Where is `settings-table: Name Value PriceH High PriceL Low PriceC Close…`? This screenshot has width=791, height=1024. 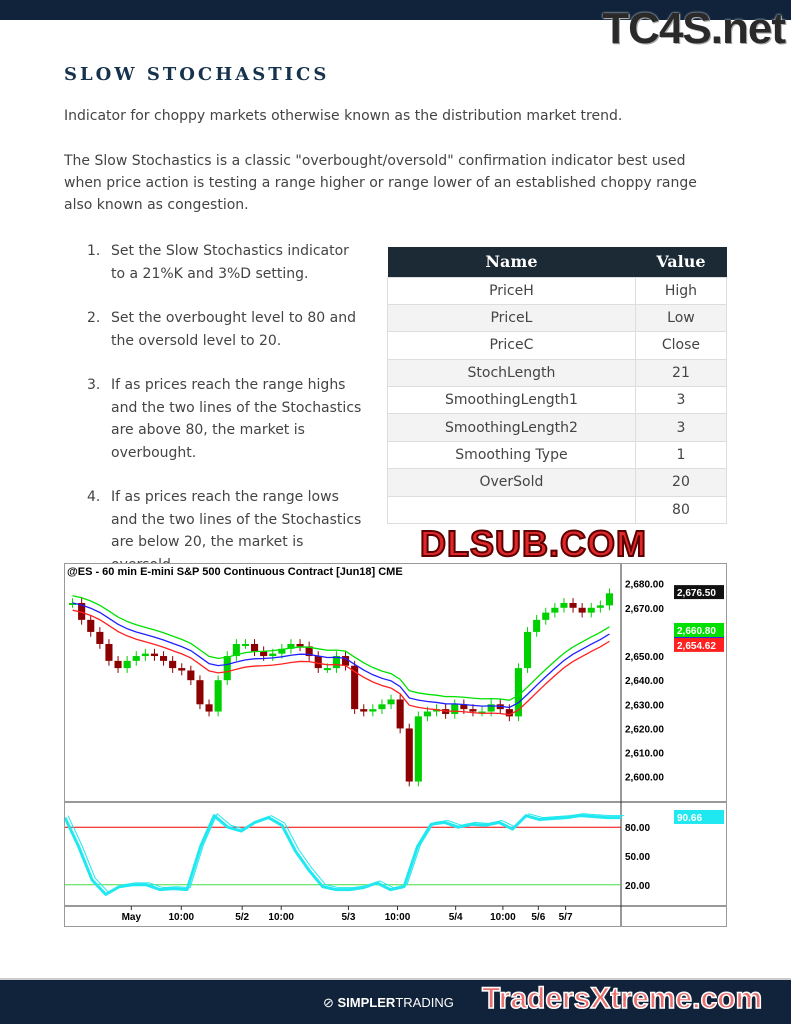
settings-table: Name Value PriceH High PriceL Low PriceC Close… is located at coordinates (557, 386).